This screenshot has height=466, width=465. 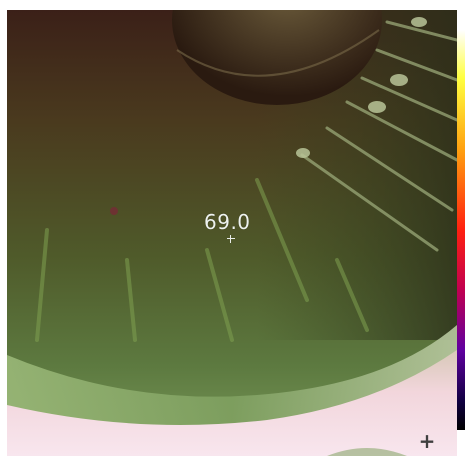 I want to click on color-palette-bar, so click(x=461, y=230).